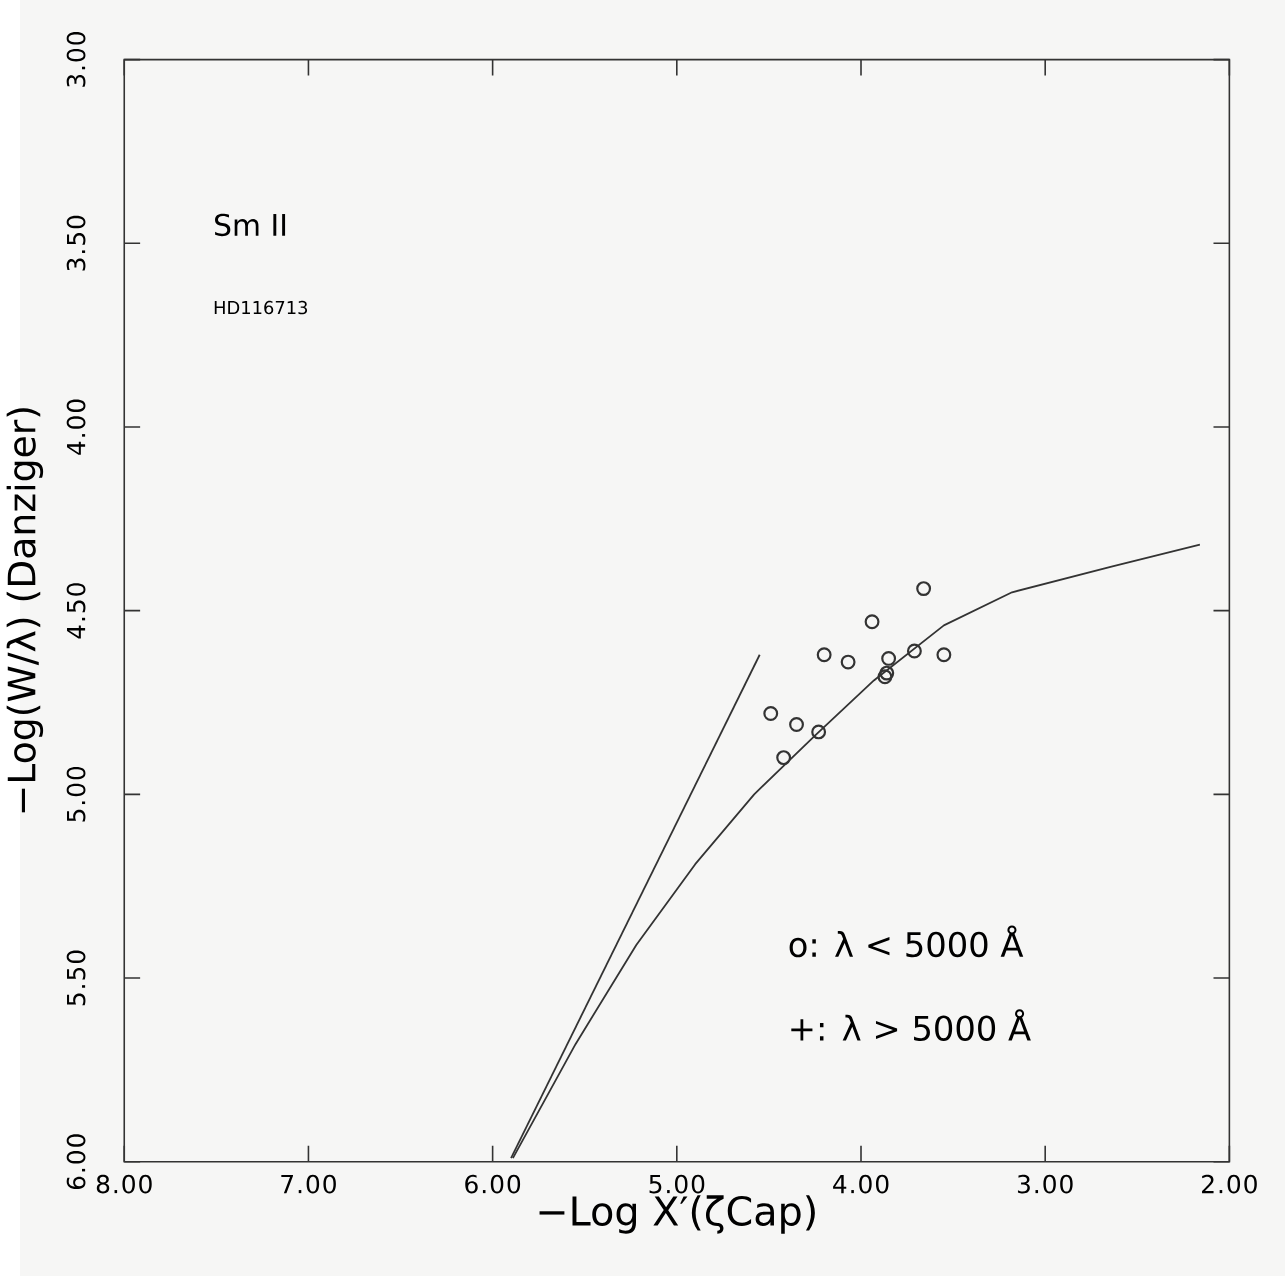 The width and height of the screenshot is (1285, 1276). I want to click on x-tick-label: 6.00, so click(493, 1184).